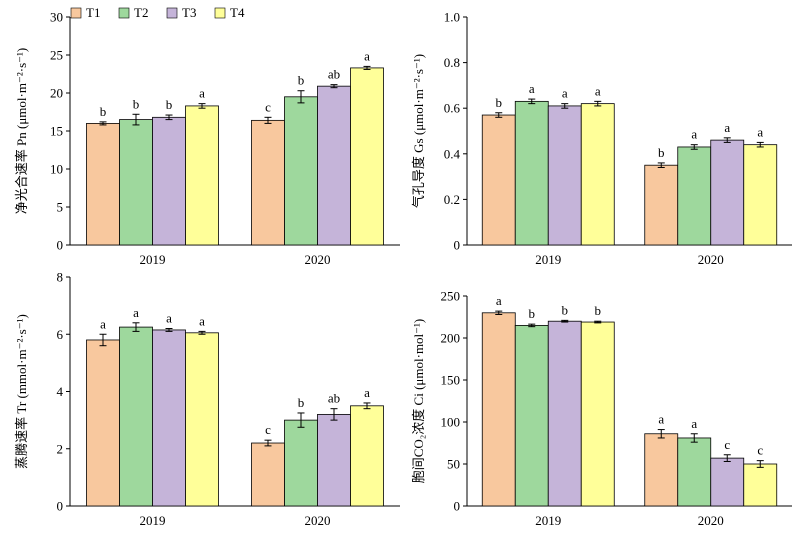 Image resolution: width=800 pixels, height=537 pixels. I want to click on y-tick-label: 0.6, so click(452, 108).